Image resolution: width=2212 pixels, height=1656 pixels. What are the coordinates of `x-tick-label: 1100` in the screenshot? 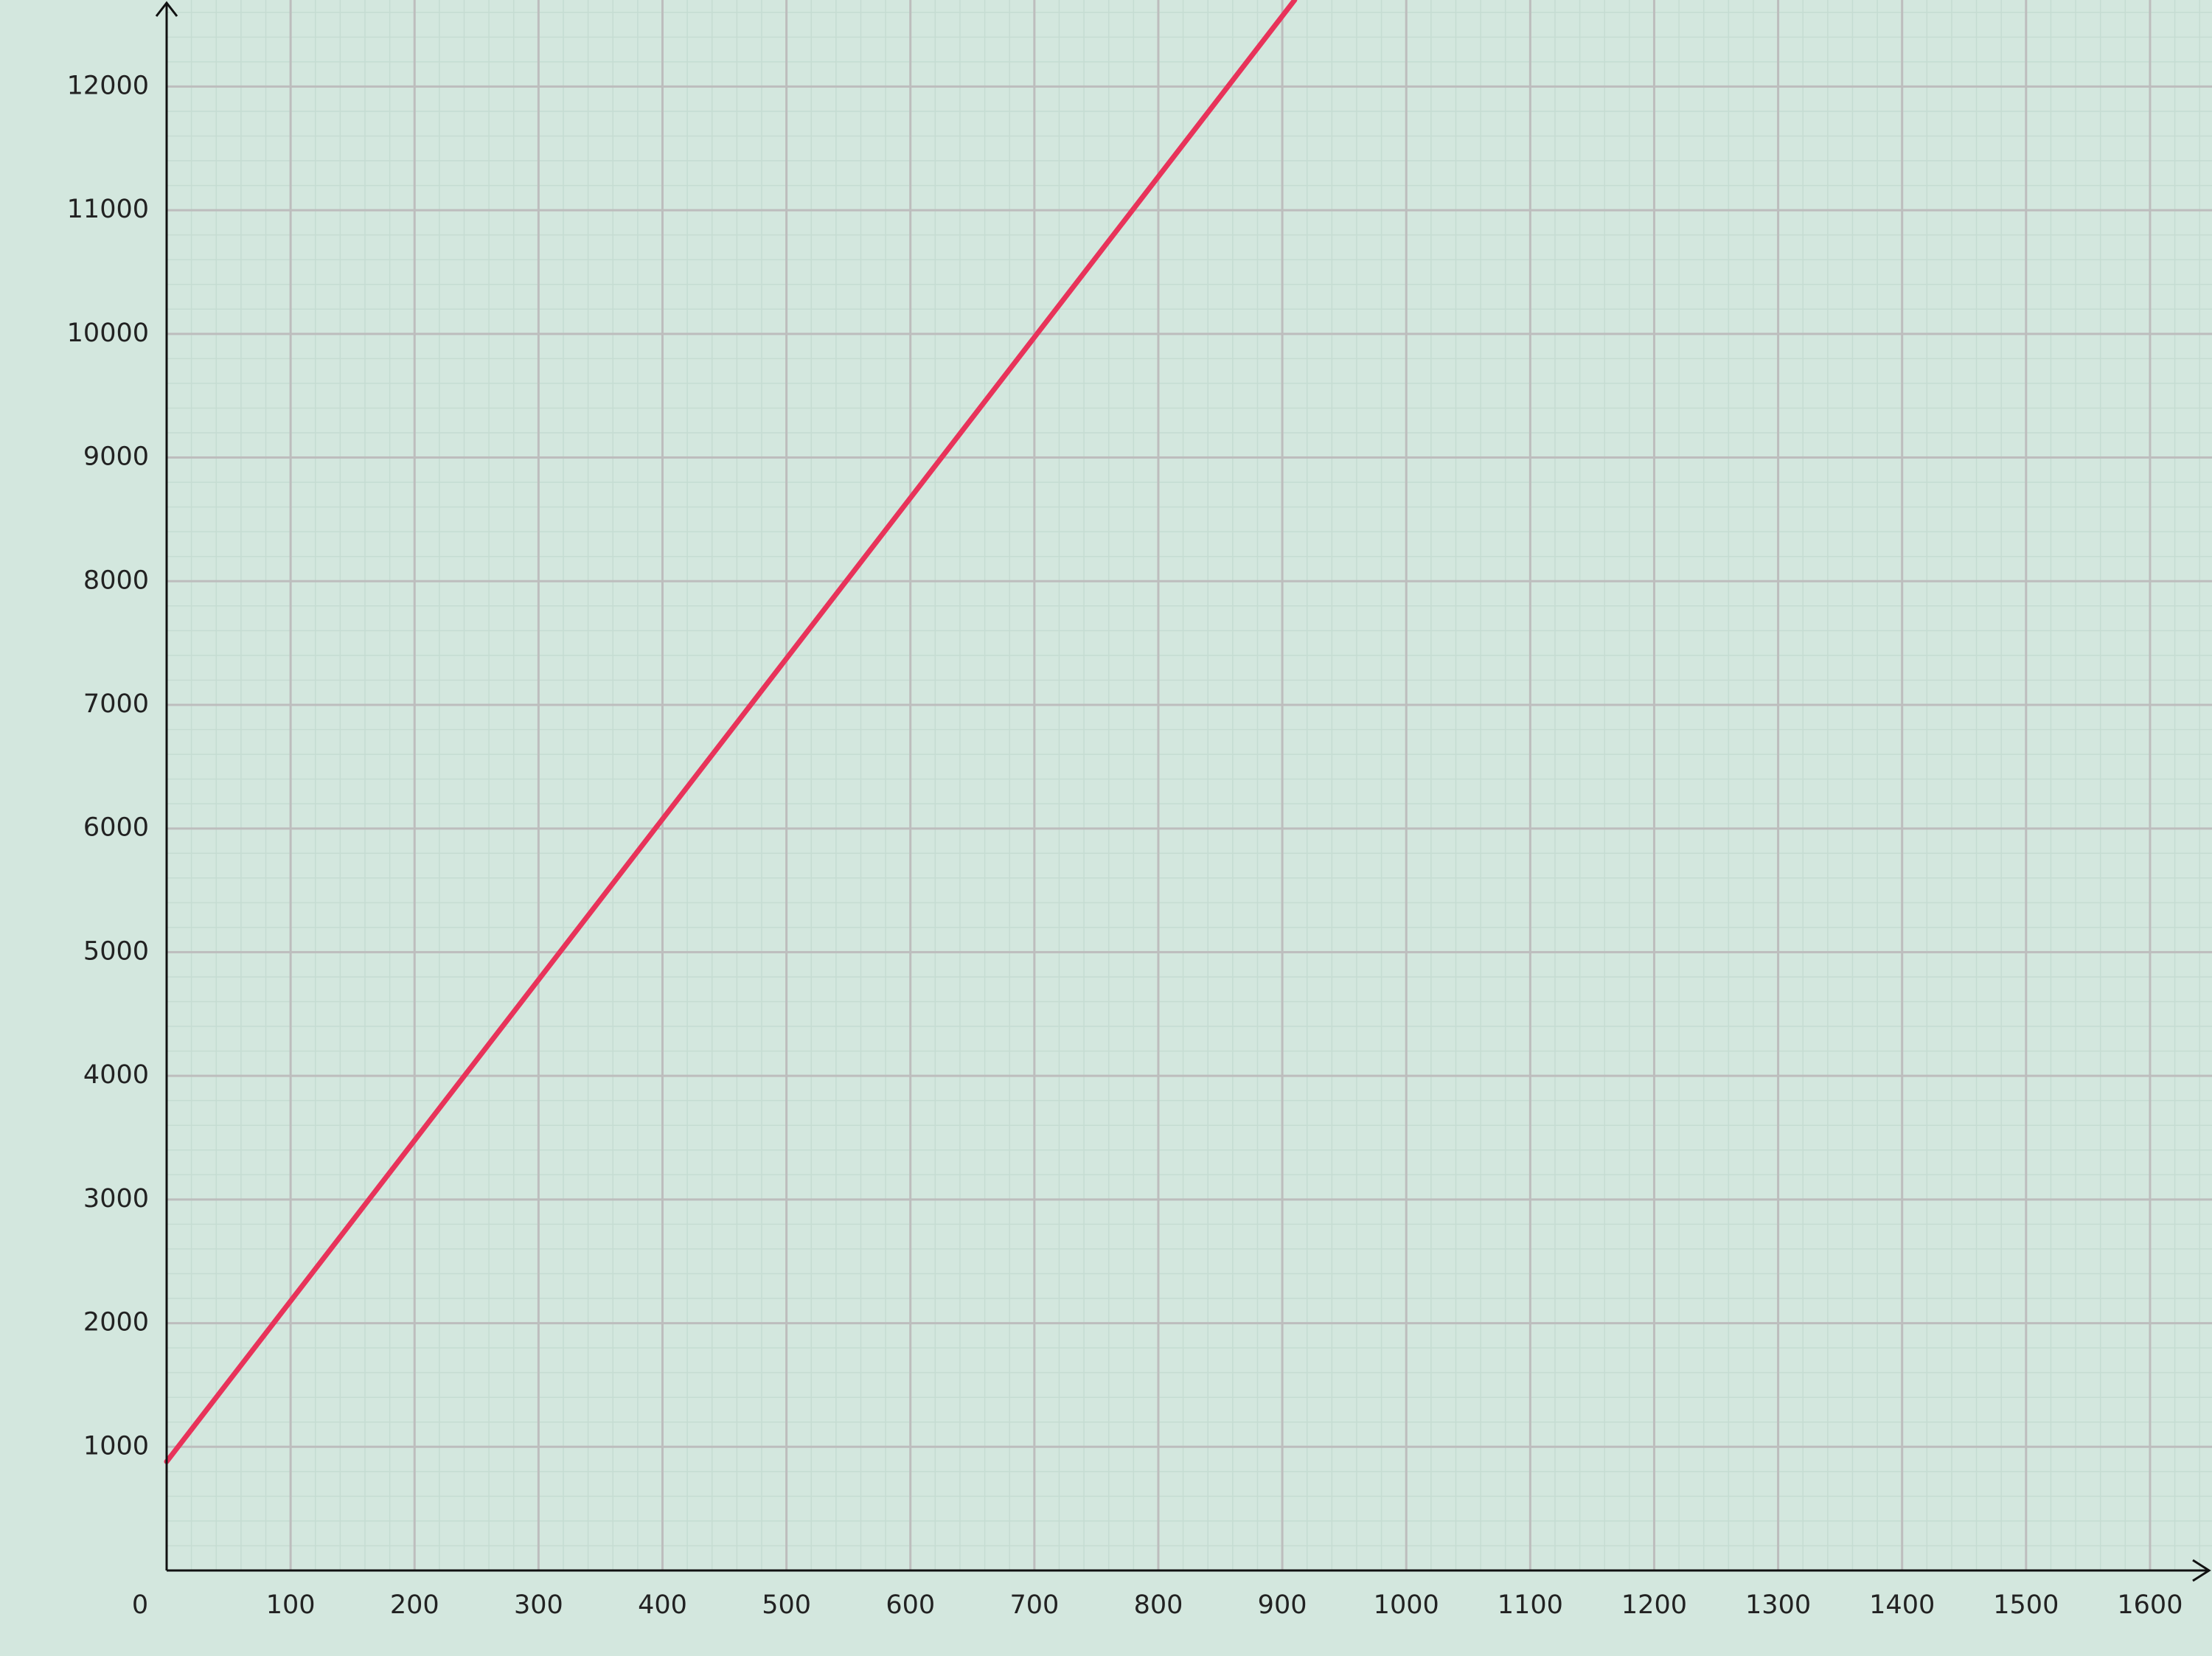 It's located at (1530, 1605).